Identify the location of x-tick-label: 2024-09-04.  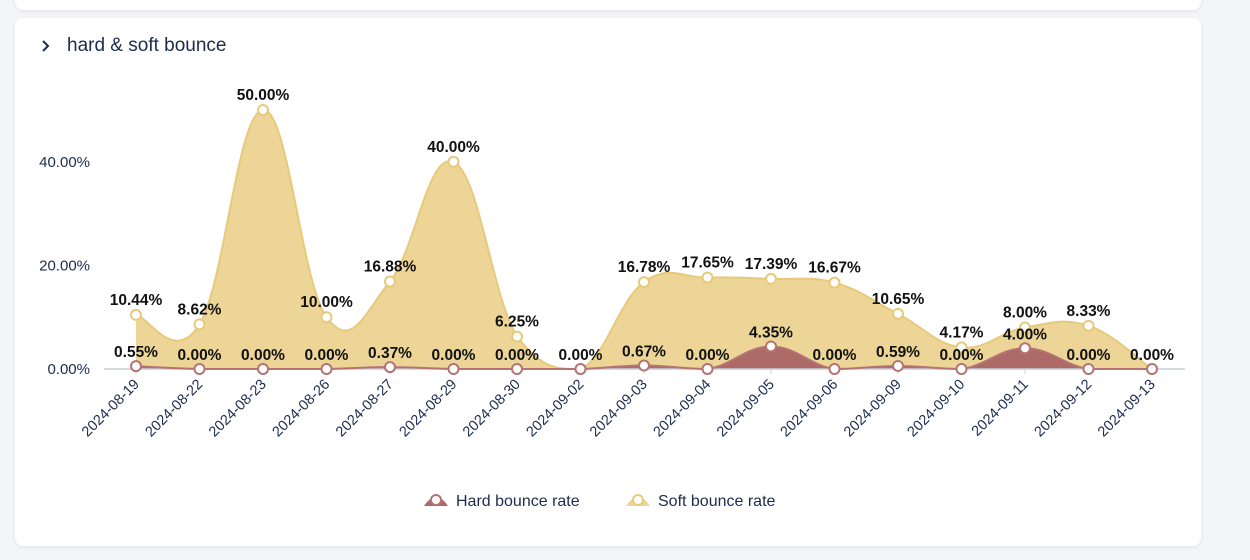
(683, 409).